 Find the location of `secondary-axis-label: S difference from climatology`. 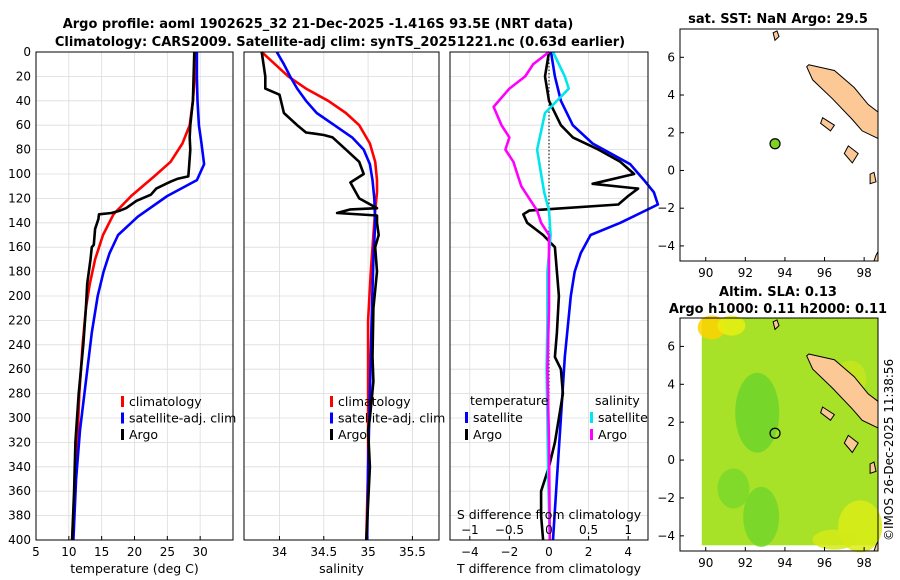

secondary-axis-label: S difference from climatology is located at coordinates (549, 514).